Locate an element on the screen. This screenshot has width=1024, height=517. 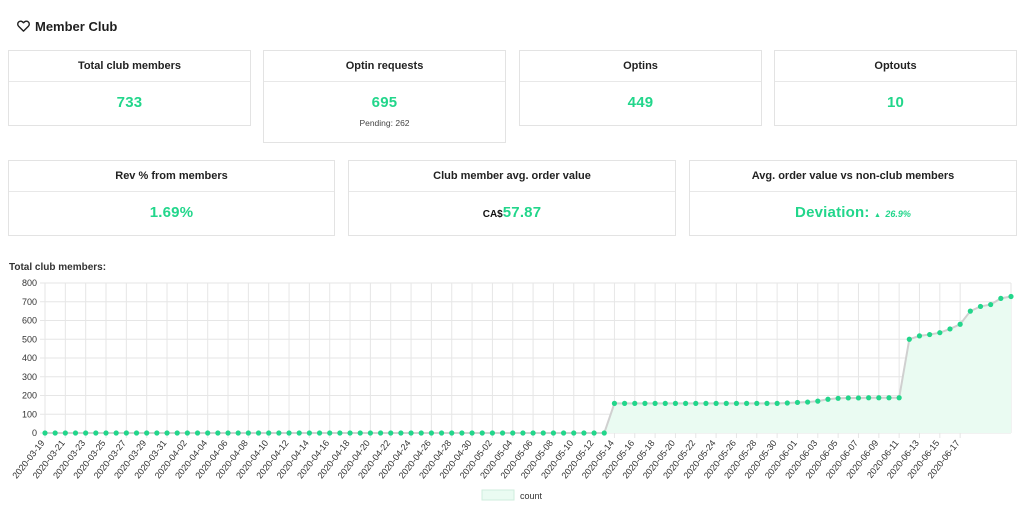
legend-swatch is located at coordinates (498, 495).